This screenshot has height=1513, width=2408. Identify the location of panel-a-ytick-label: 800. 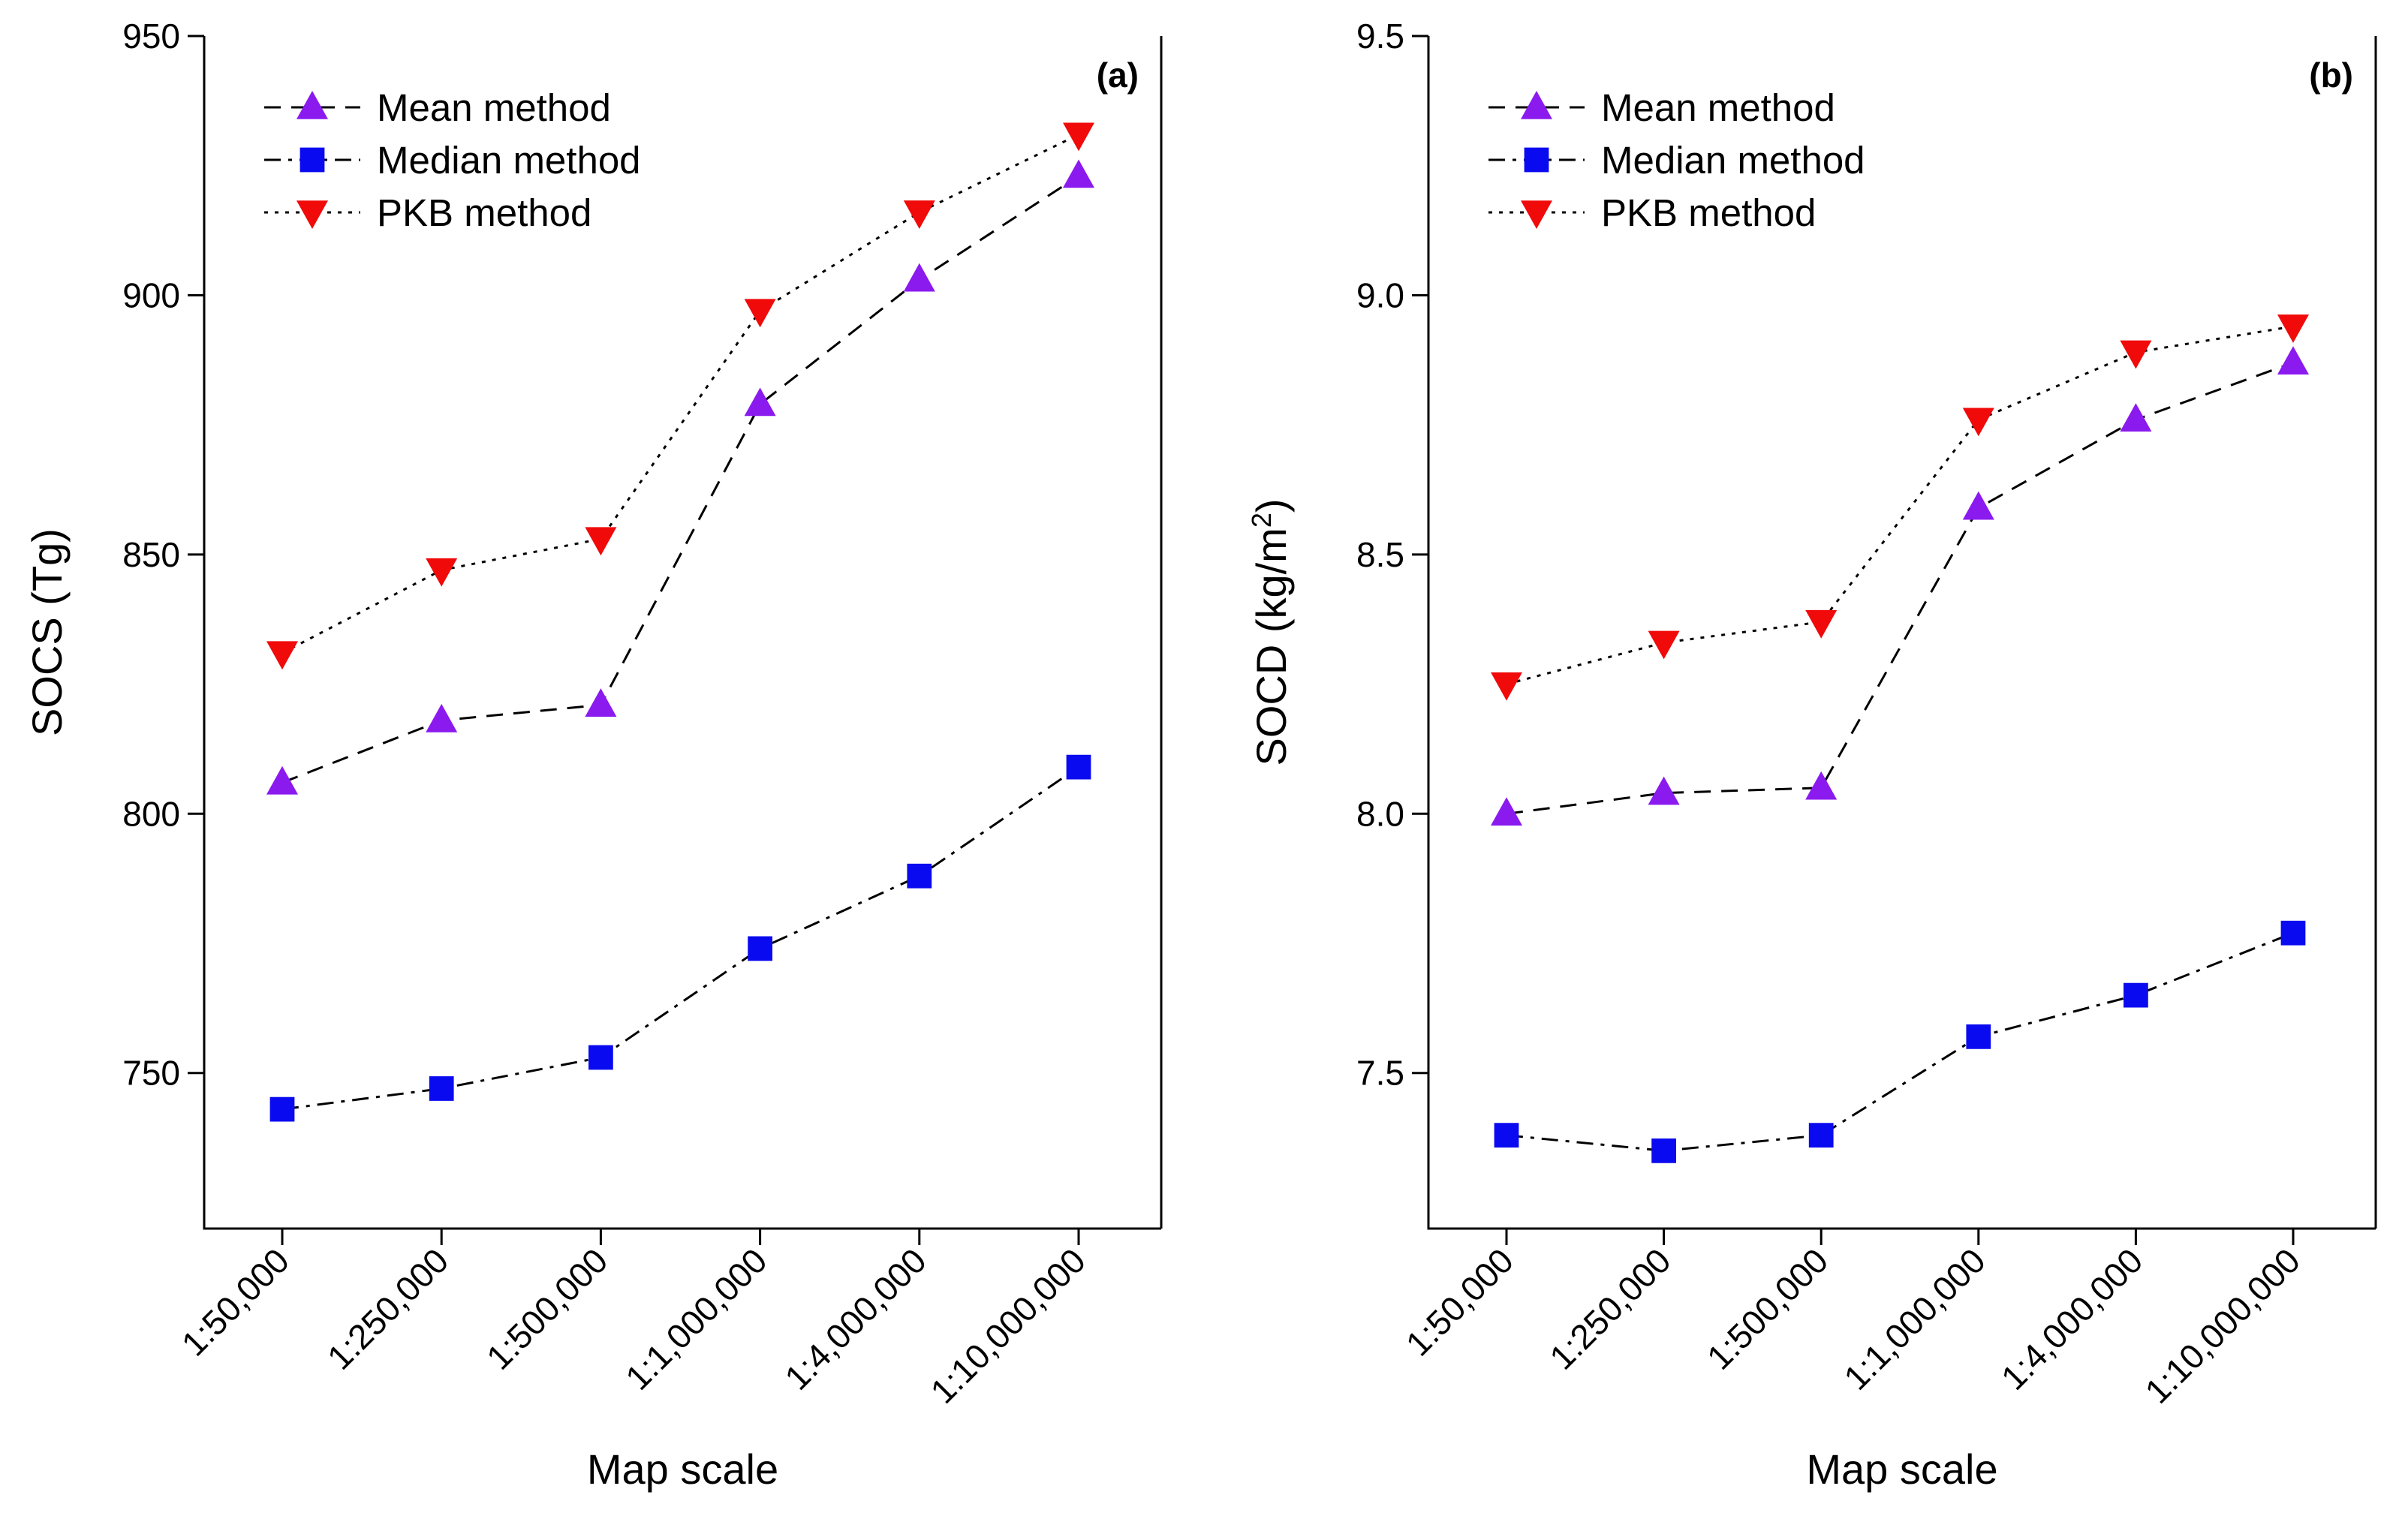
(151, 813).